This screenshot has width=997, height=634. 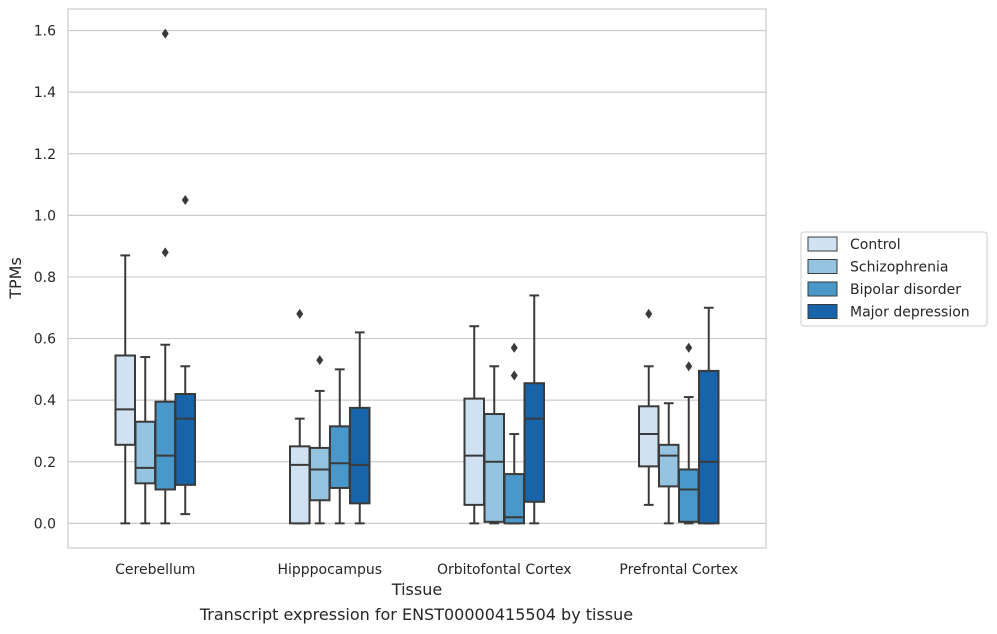 I want to click on legend-item: Bipolar disorder, so click(x=884, y=289).